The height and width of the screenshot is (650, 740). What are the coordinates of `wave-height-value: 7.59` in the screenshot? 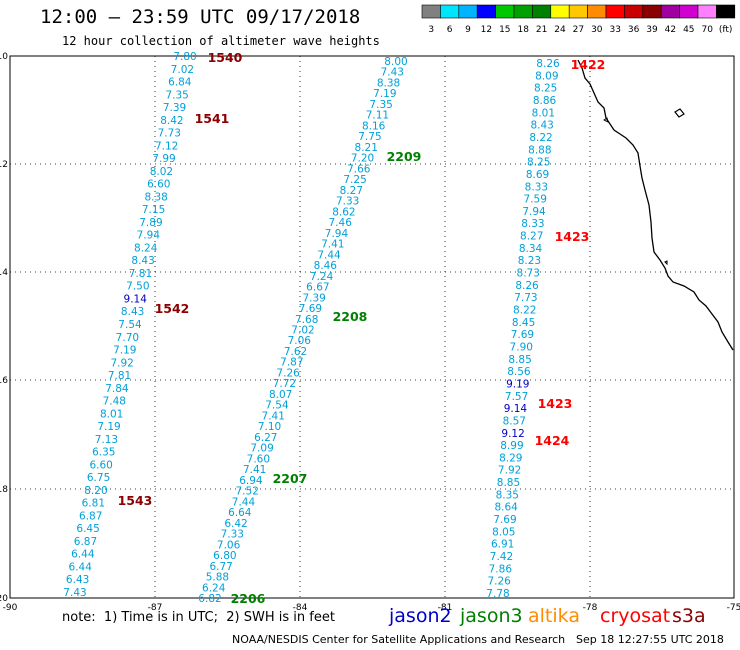 It's located at (535, 200).